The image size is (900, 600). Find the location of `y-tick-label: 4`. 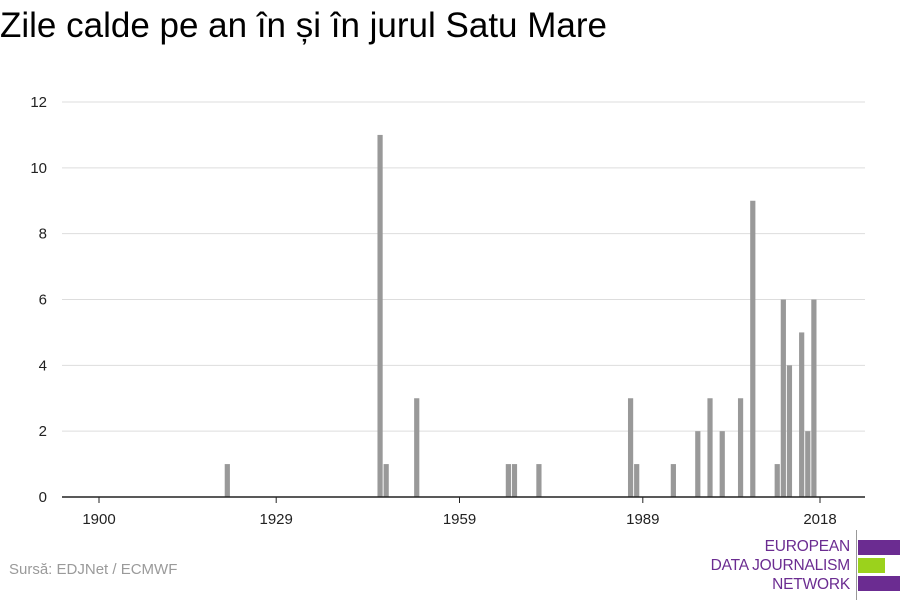

y-tick-label: 4 is located at coordinates (43, 365).